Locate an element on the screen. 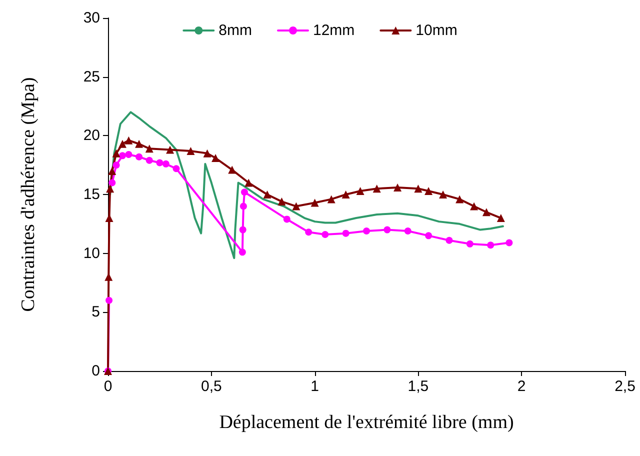 The width and height of the screenshot is (640, 456). x-tick-label: 0 is located at coordinates (108, 386).